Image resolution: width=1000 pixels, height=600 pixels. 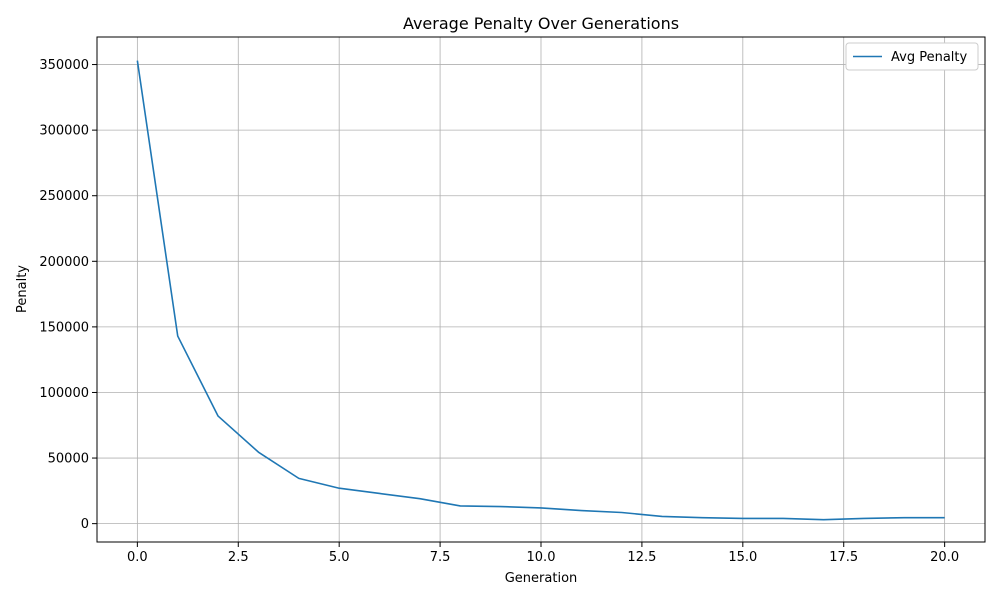 I want to click on x-tick-label: 2.5, so click(x=238, y=557).